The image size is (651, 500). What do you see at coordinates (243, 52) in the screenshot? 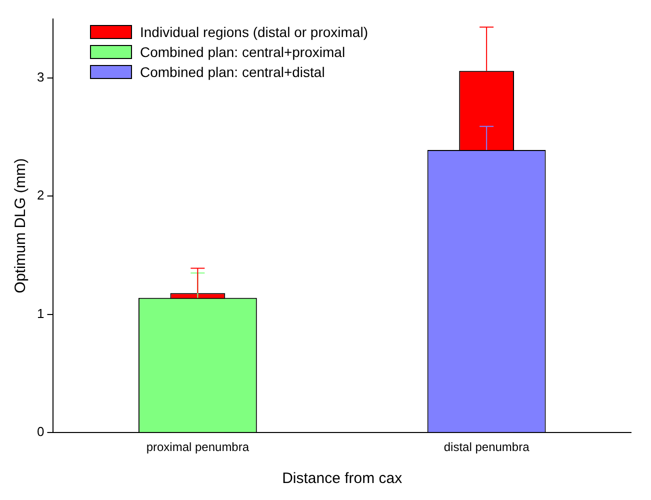
I see `legend-label: Combined plan: central+proximal` at bounding box center [243, 52].